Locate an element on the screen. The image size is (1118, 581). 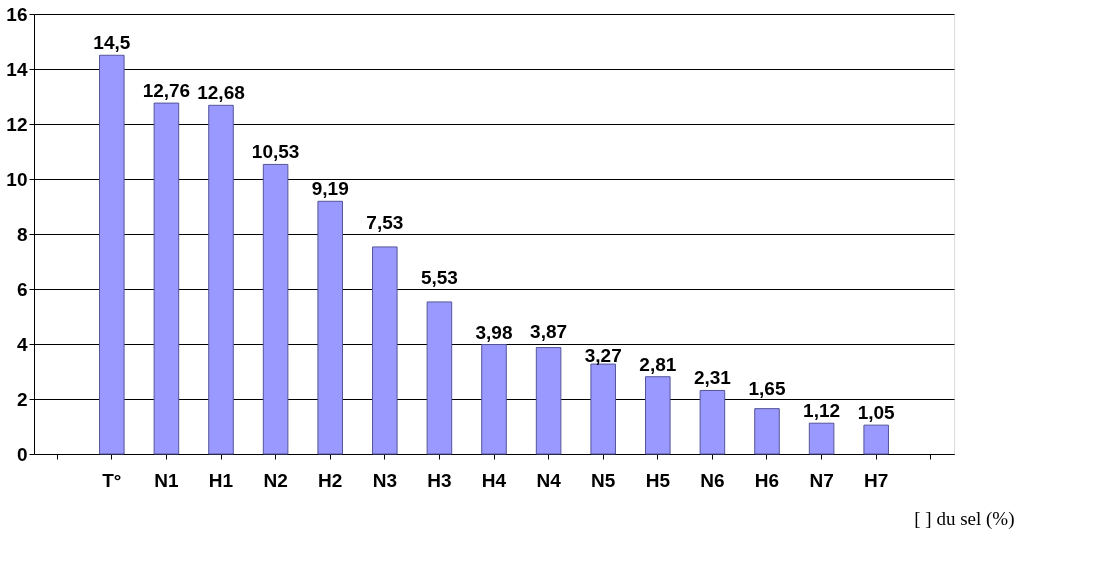
data-label: 1,65 is located at coordinates (767, 388).